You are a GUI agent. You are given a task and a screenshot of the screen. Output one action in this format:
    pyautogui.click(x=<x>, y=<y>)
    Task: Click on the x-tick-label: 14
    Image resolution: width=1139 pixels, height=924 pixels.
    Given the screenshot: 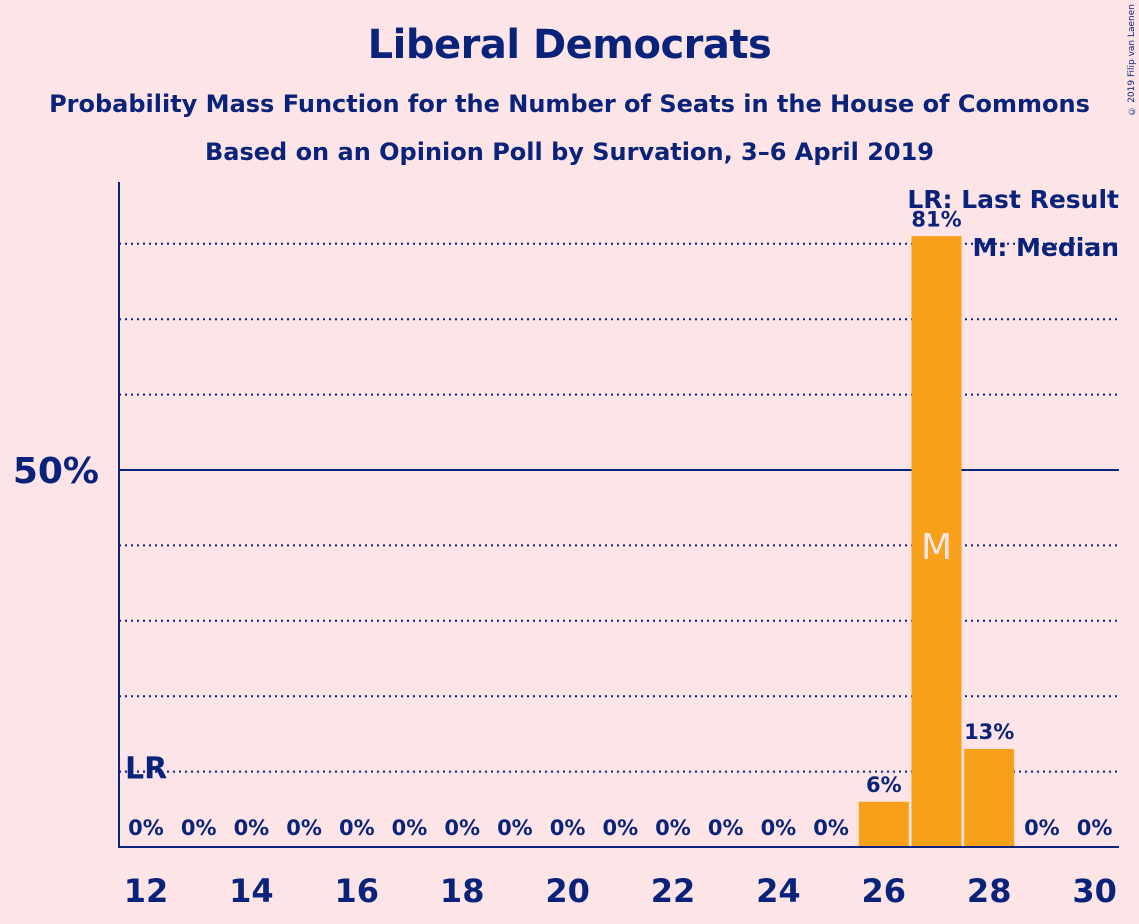 What is the action you would take?
    pyautogui.click(x=251, y=891)
    